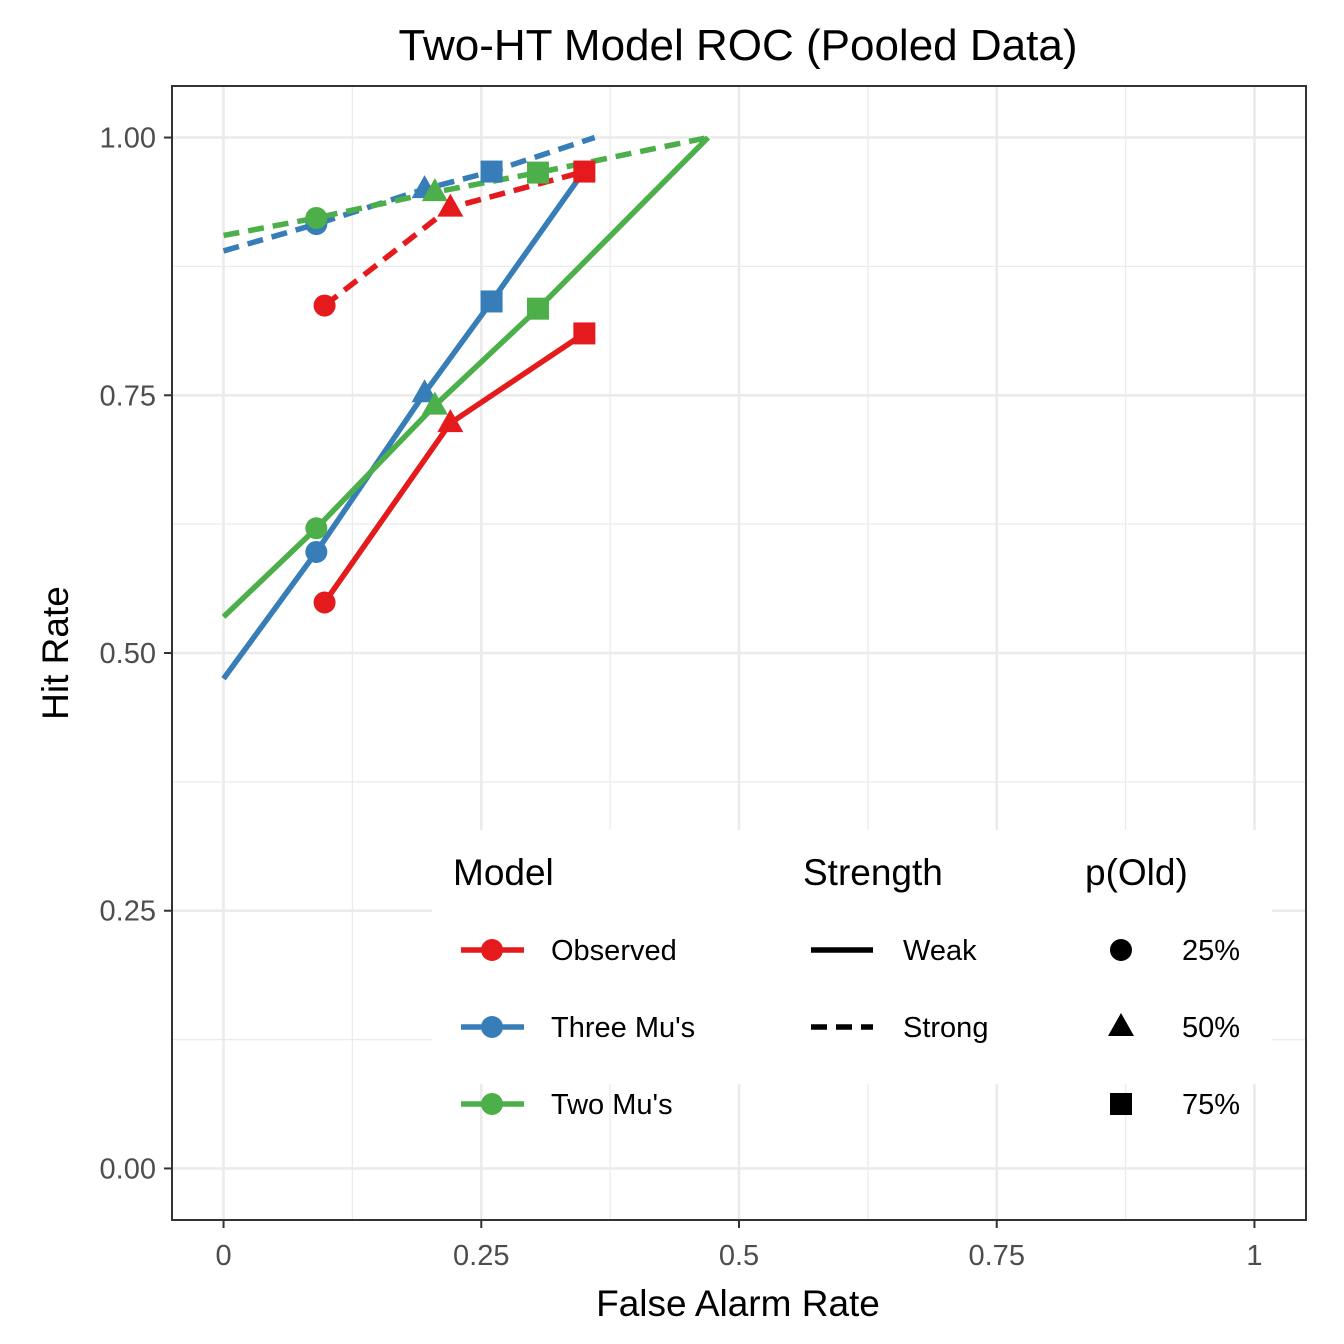  What do you see at coordinates (55, 653) in the screenshot?
I see `y-axis-title: Hit Rate` at bounding box center [55, 653].